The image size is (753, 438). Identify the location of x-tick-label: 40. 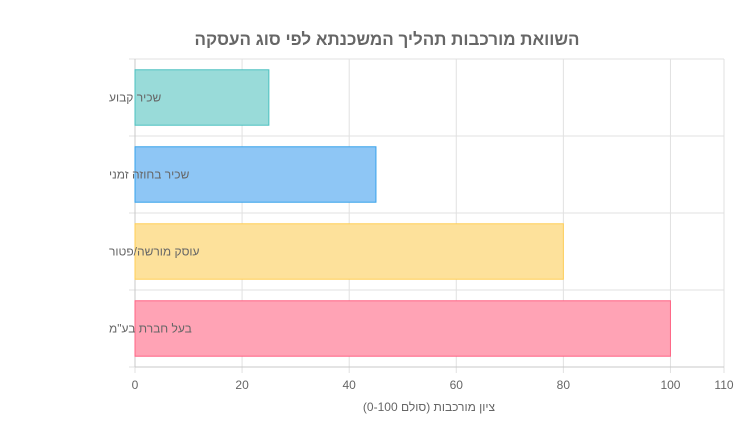
(350, 385).